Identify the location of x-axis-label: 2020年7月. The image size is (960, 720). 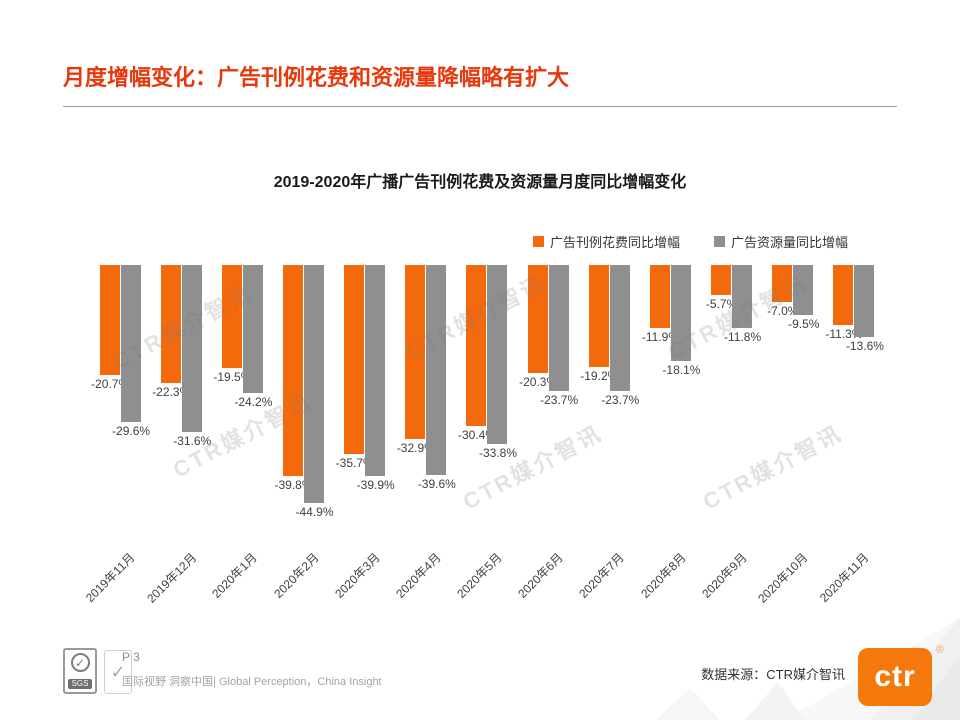
(602, 575).